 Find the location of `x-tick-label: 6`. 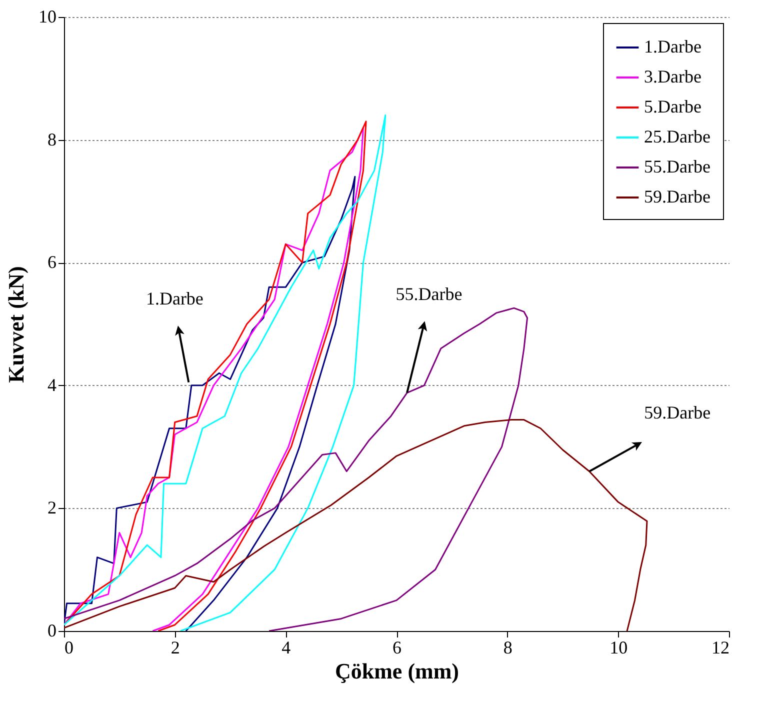

x-tick-label: 6 is located at coordinates (397, 648).